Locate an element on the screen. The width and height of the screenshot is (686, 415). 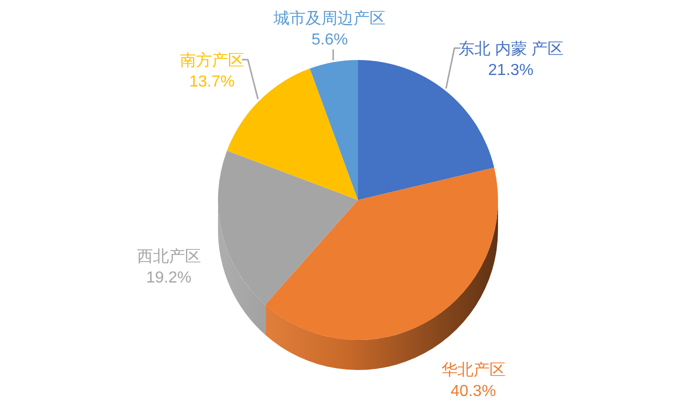
slice-label: 南方产区 is located at coordinates (212, 61).